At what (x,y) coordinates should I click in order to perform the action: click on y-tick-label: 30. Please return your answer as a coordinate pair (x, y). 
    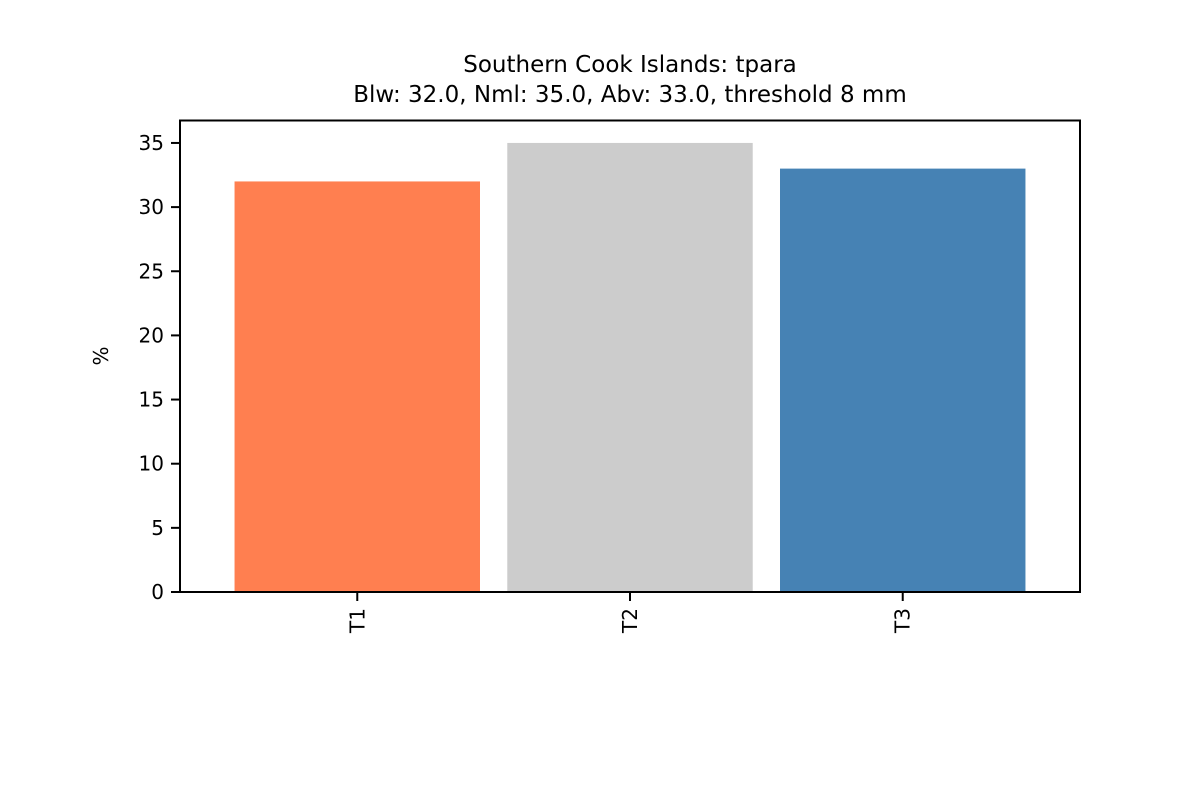
    Looking at the image, I should click on (151, 207).